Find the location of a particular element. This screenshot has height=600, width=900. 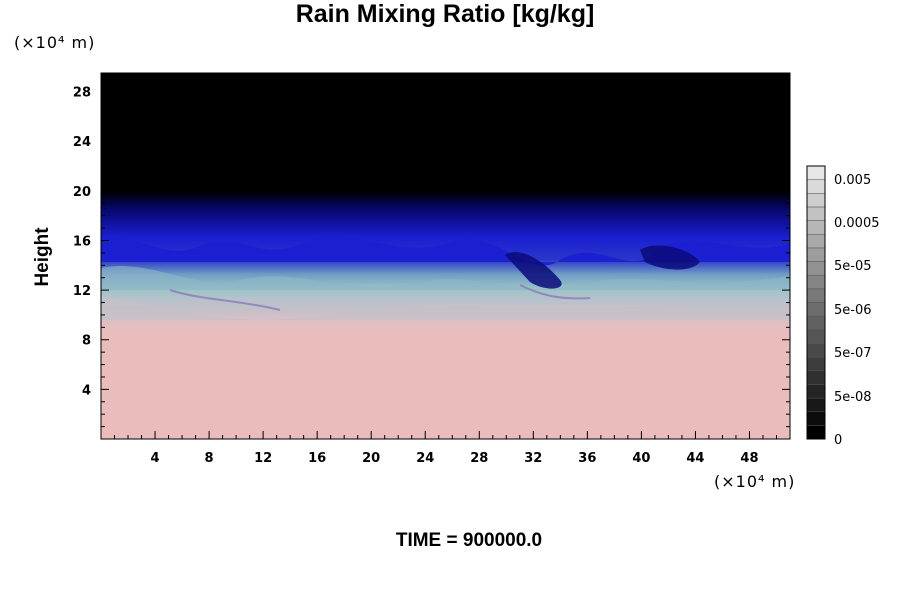

y-tick-label: 16 is located at coordinates (82, 241).